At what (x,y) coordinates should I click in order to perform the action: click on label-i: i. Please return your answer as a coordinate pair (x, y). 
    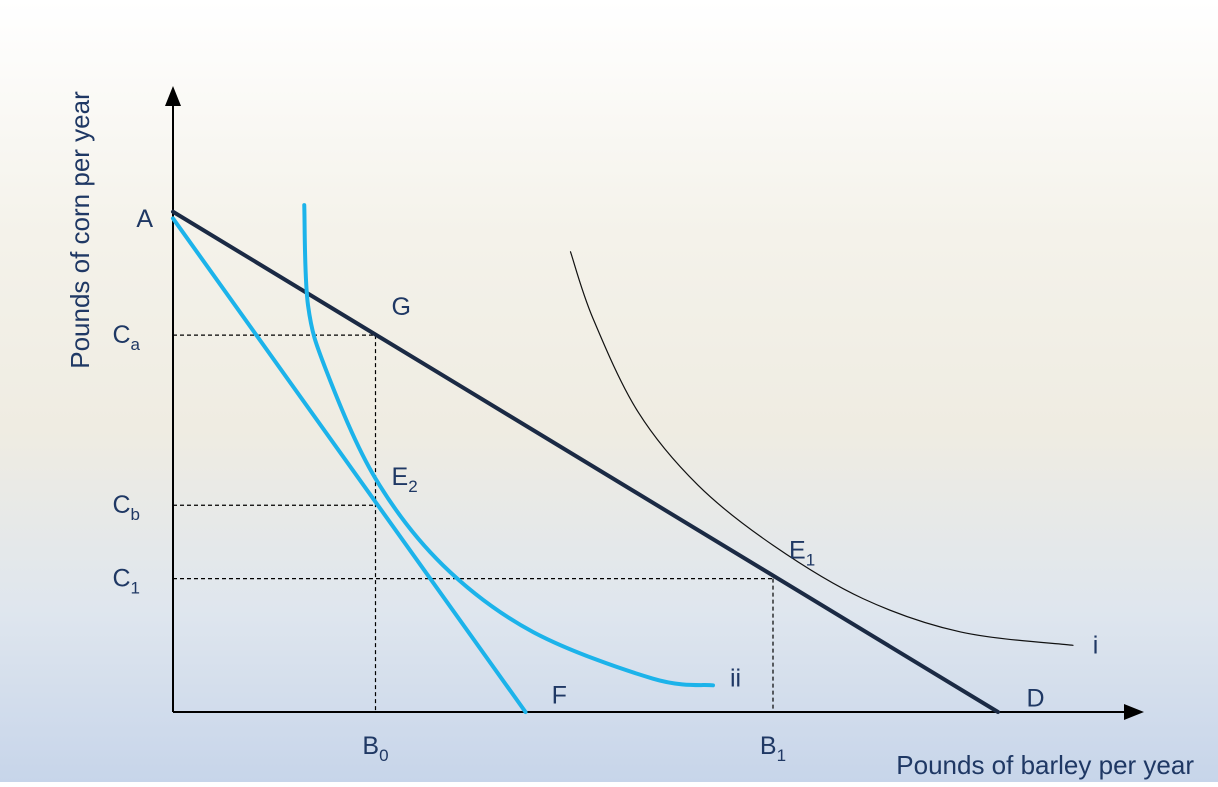
    Looking at the image, I should click on (1096, 645).